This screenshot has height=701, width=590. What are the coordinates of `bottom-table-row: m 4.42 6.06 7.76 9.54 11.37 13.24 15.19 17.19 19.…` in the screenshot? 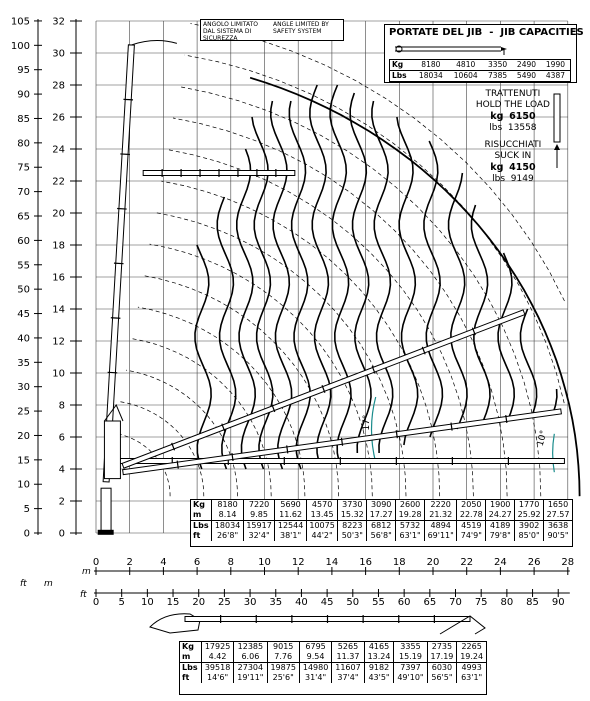 It's located at (333, 657).